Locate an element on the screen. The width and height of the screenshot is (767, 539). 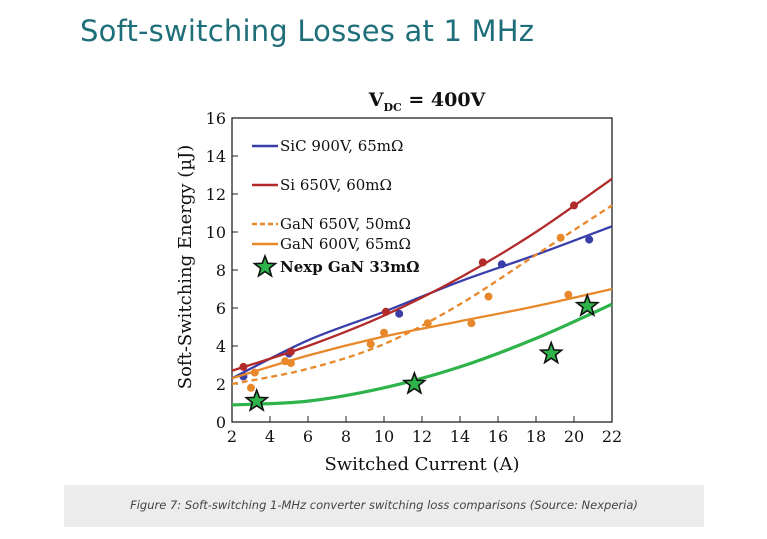
y-tick-label: 2 is located at coordinates (221, 384).